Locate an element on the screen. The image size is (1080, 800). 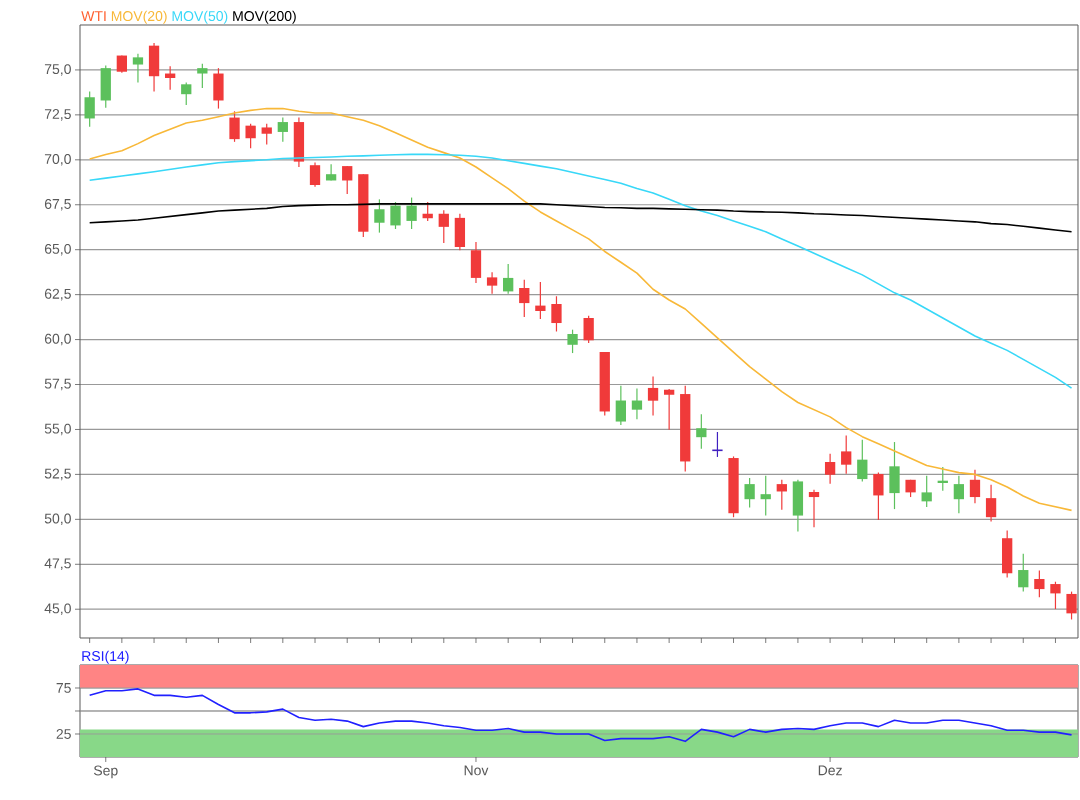
y-tick-label: 75 is located at coordinates (63, 688).